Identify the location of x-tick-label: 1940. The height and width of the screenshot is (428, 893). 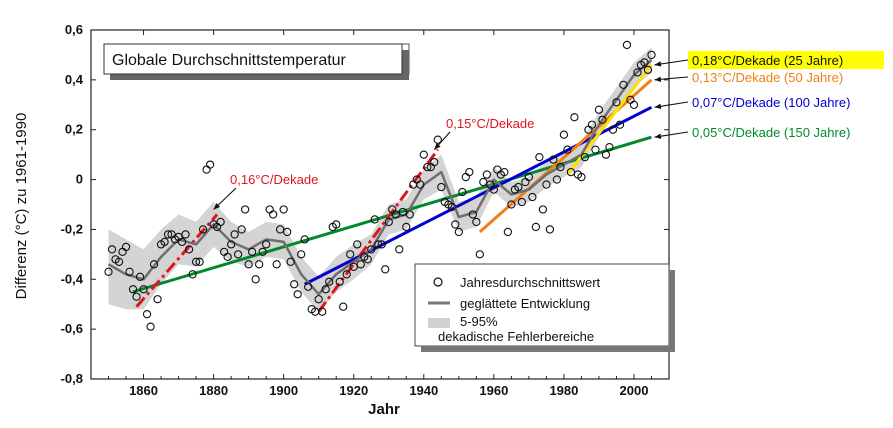
(423, 390).